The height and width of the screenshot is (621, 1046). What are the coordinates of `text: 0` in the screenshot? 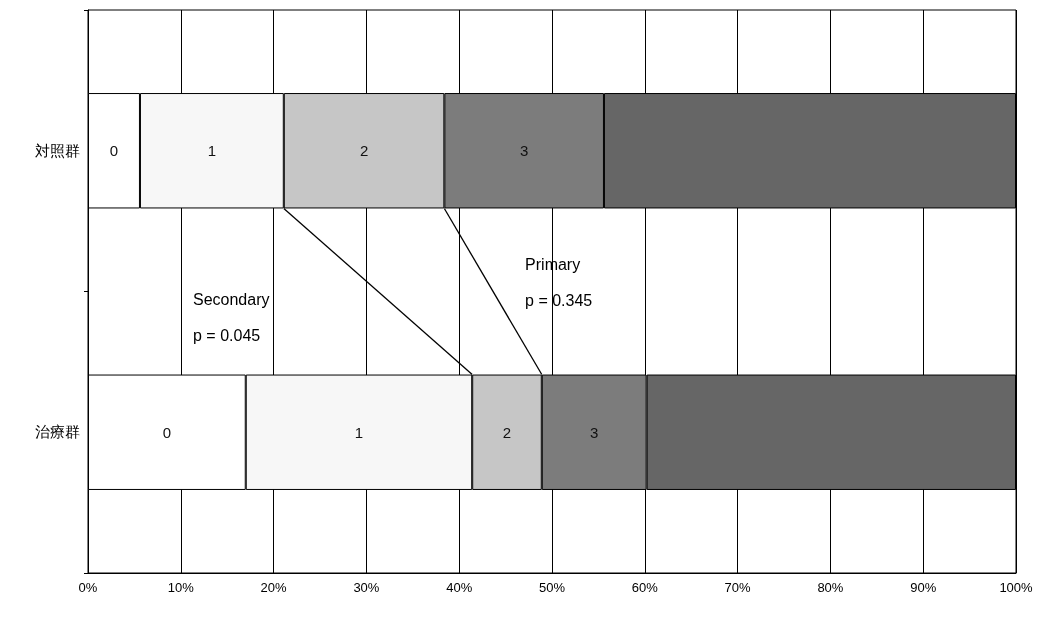 It's located at (167, 432).